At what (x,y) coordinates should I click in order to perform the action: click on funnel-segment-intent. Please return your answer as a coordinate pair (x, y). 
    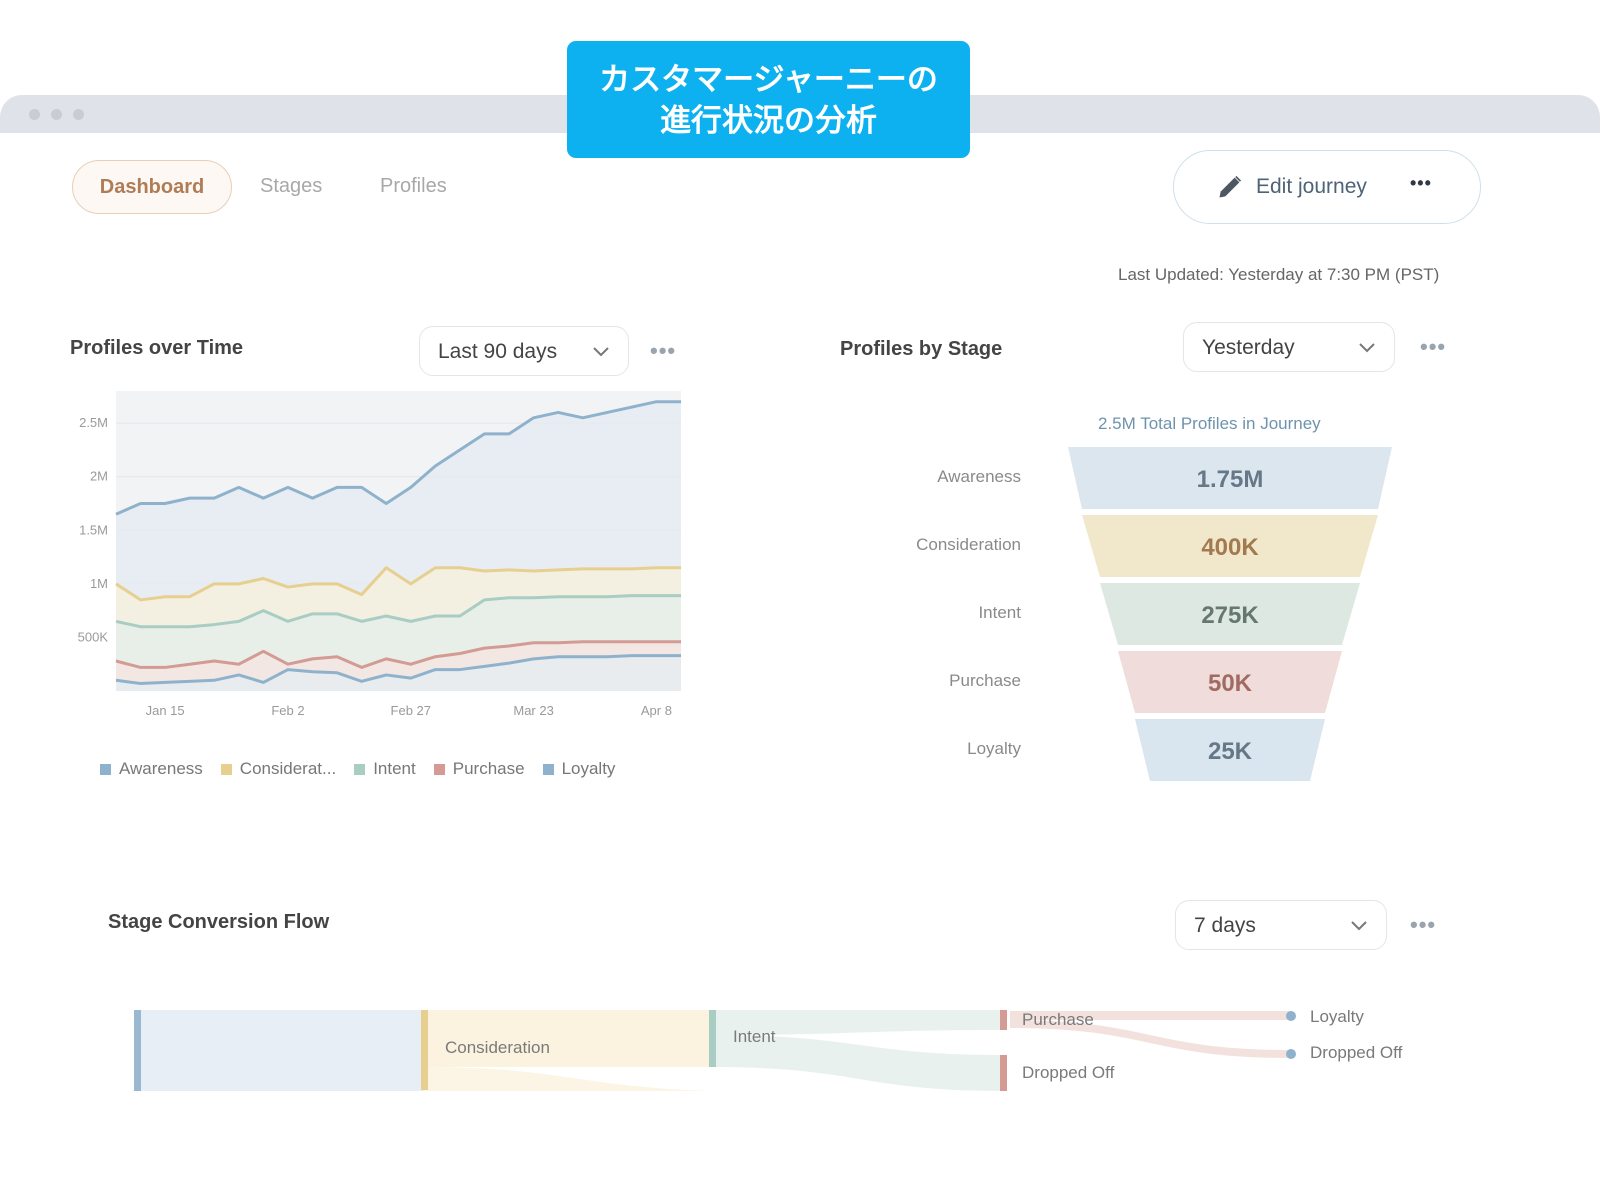
    Looking at the image, I should click on (1230, 614).